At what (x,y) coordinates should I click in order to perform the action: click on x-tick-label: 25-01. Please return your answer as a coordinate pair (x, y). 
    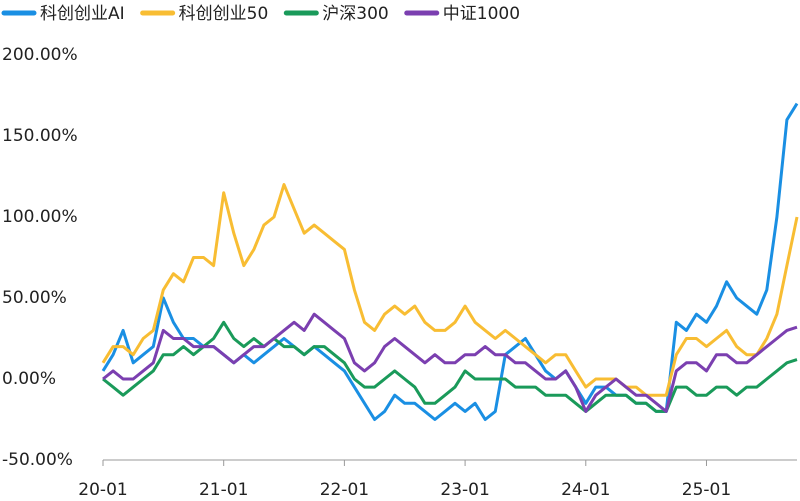
    Looking at the image, I should click on (706, 490).